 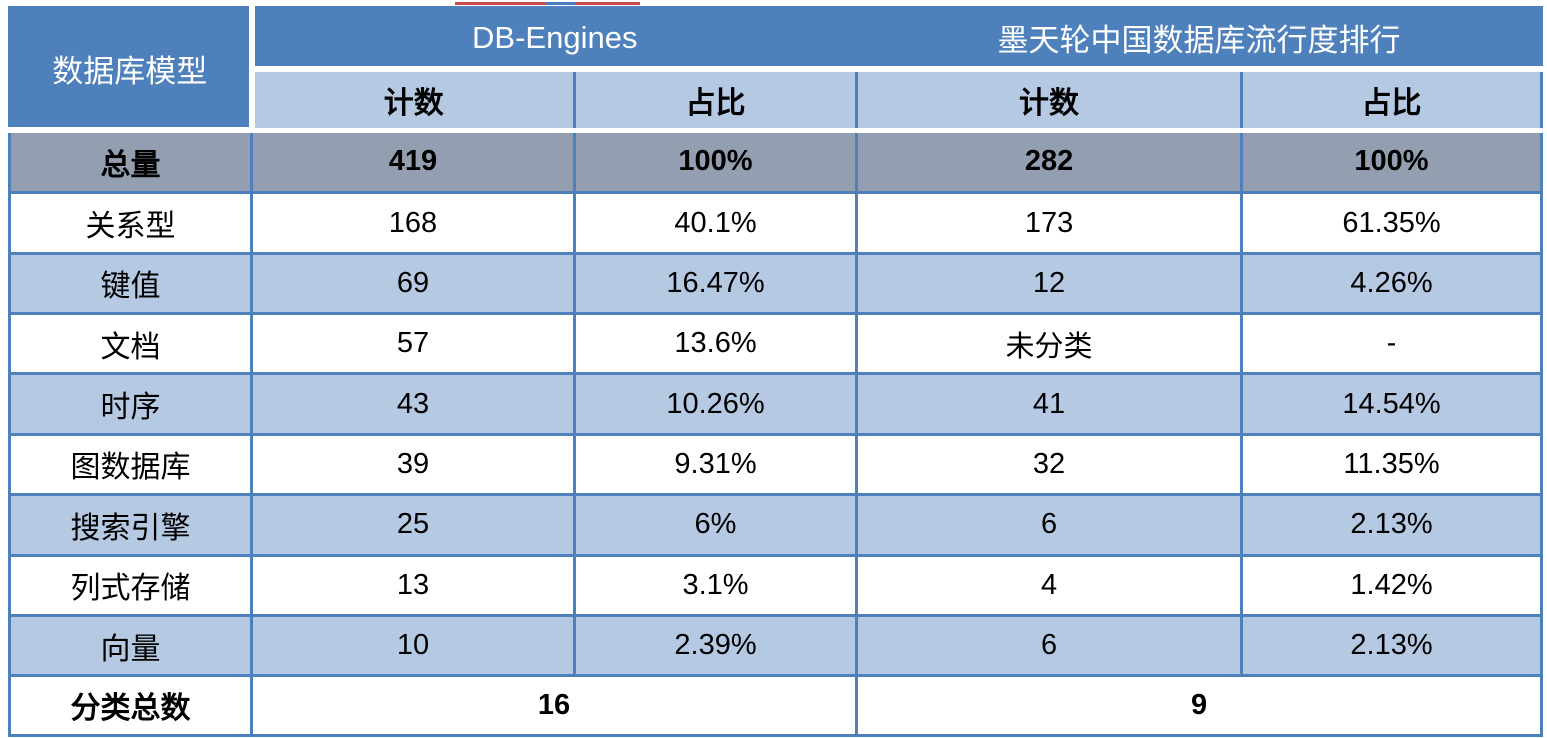 I want to click on cell-value: 2.39%, so click(x=715, y=645).